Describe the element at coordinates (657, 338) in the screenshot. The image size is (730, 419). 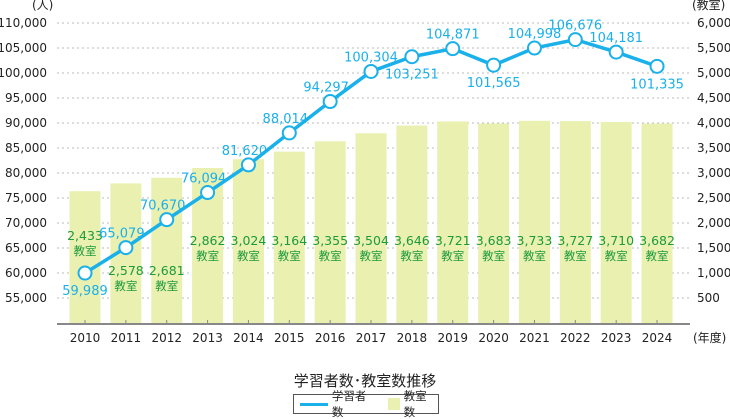
I see `x-tick-label: 2024` at that location.